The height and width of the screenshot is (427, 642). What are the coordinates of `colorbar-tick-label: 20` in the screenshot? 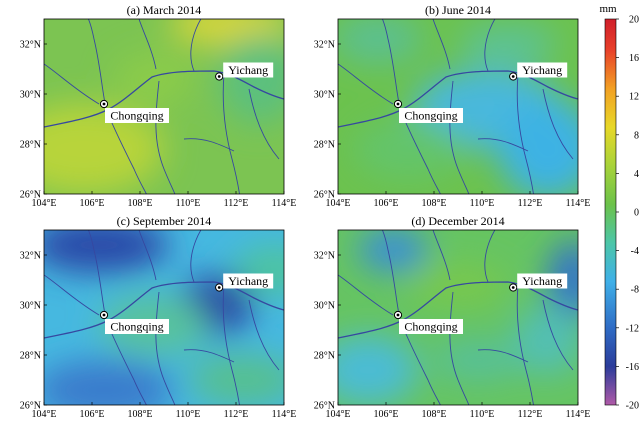 It's located at (634, 20).